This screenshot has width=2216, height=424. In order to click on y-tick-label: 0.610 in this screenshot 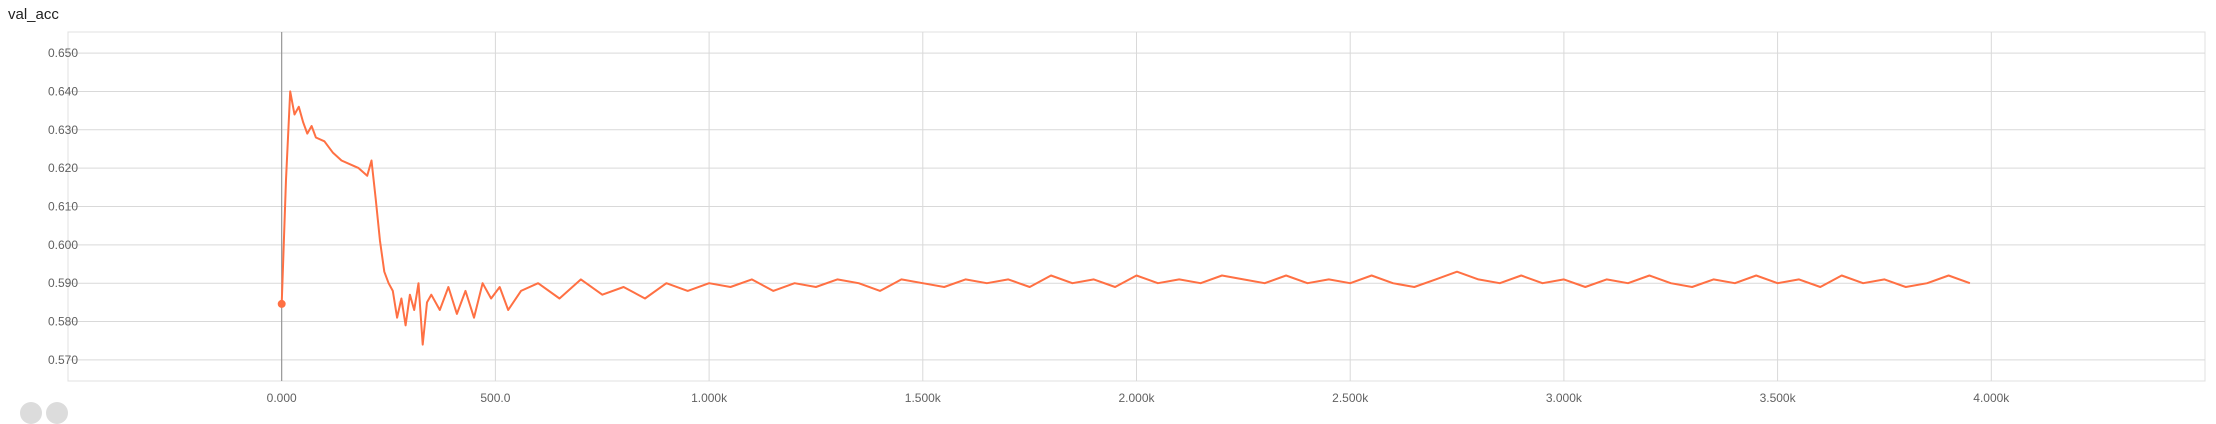, I will do `click(63, 207)`.